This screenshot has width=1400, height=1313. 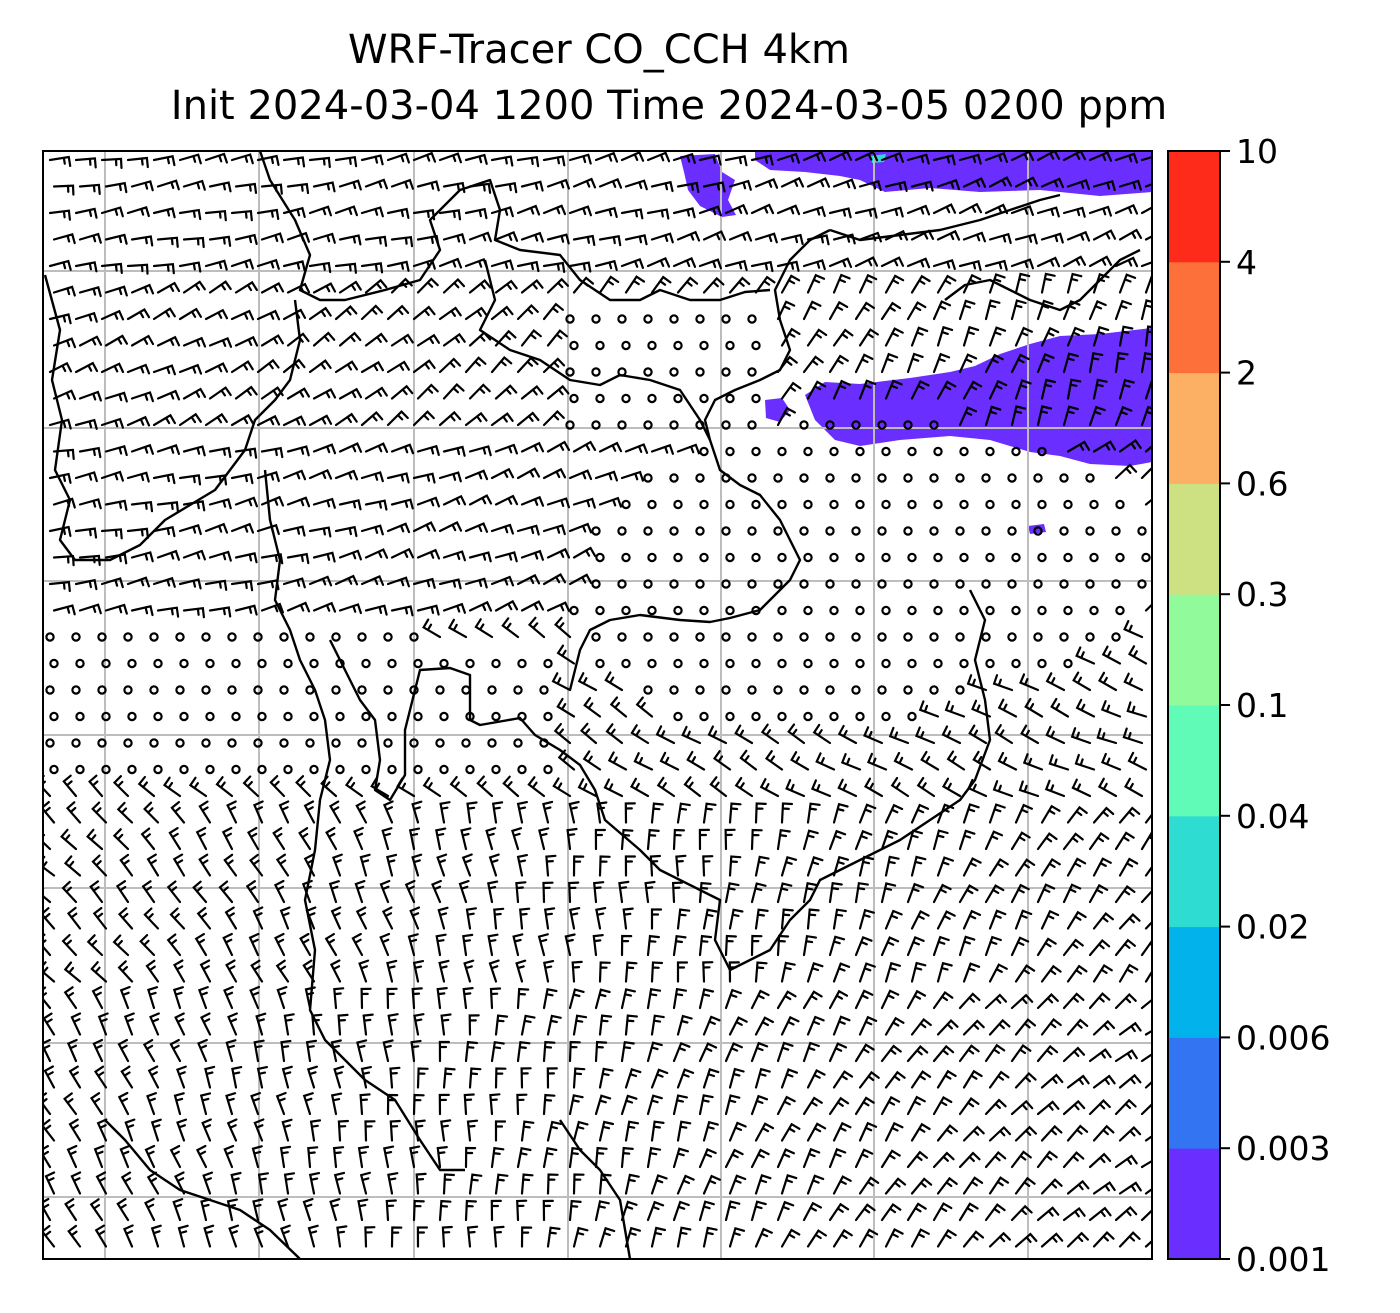 I want to click on border-inland, so click(x=595, y=350).